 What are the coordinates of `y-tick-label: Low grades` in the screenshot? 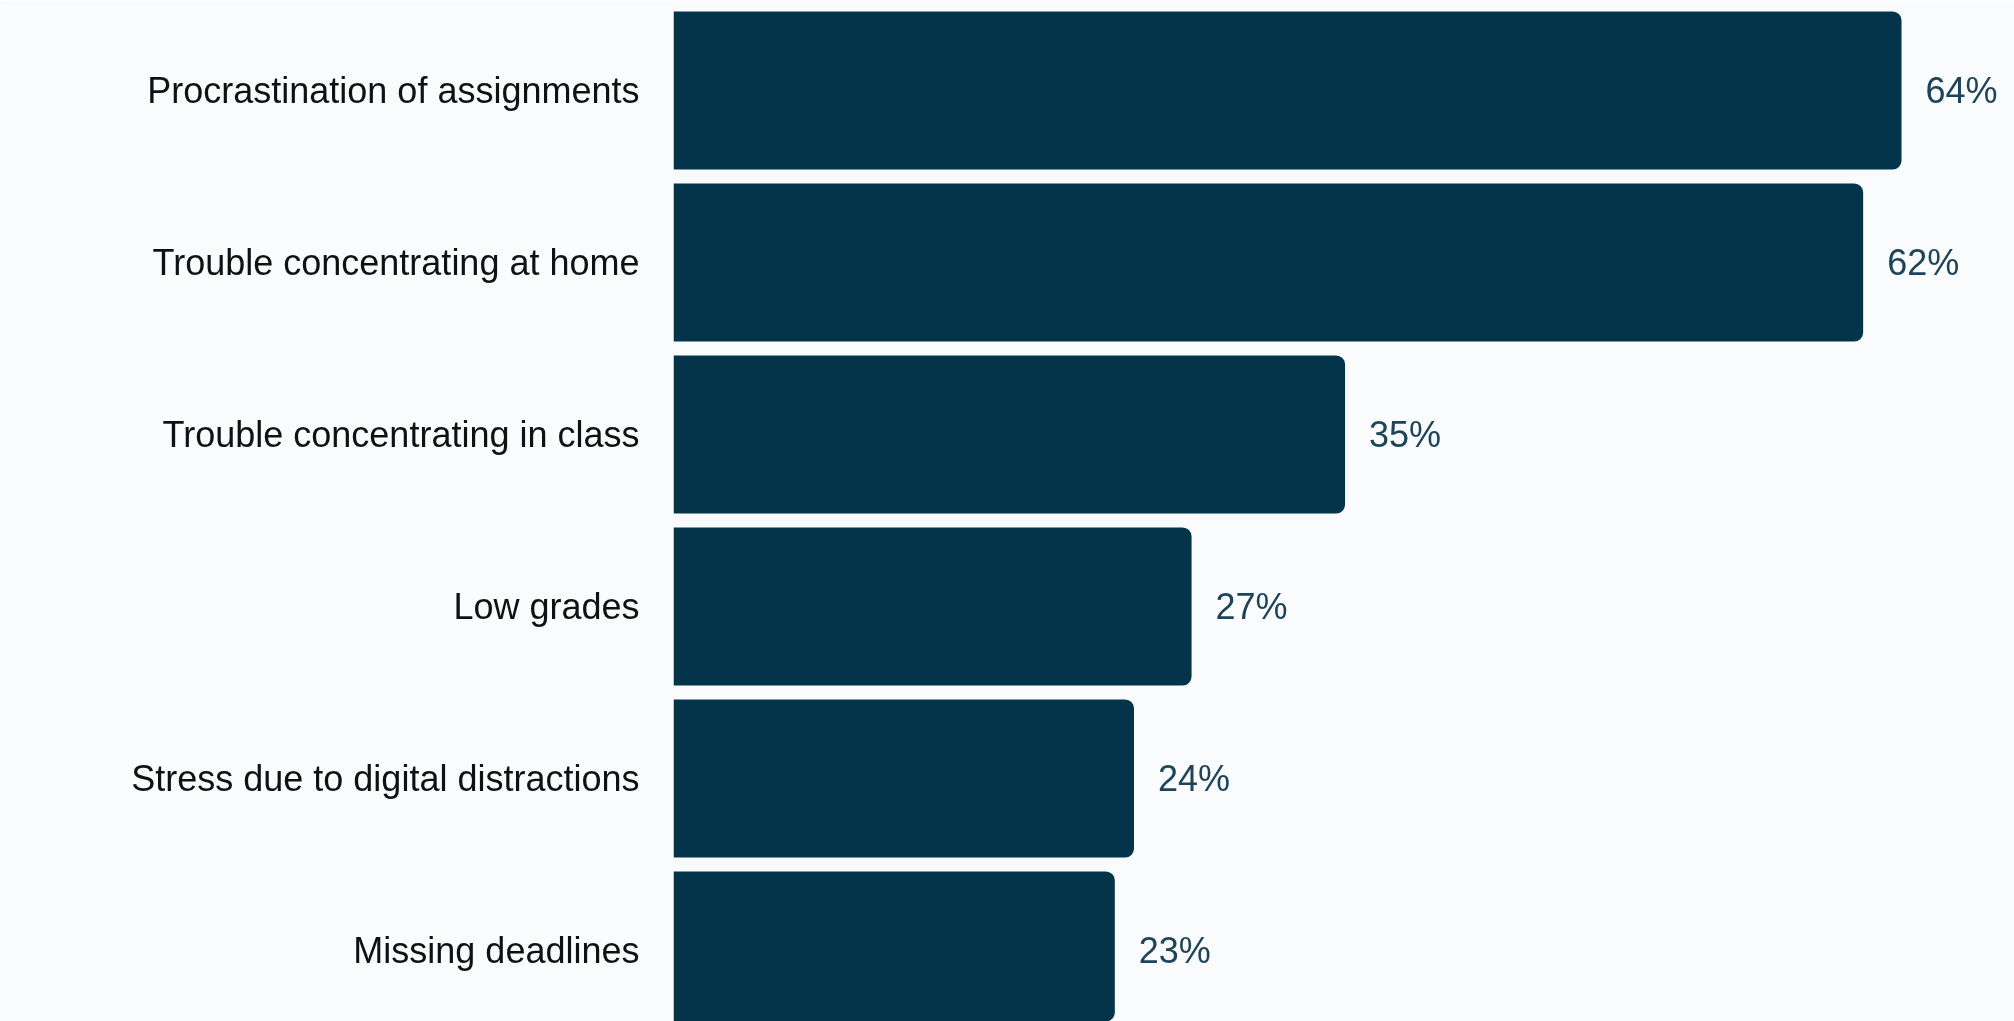 It's located at (546, 606).